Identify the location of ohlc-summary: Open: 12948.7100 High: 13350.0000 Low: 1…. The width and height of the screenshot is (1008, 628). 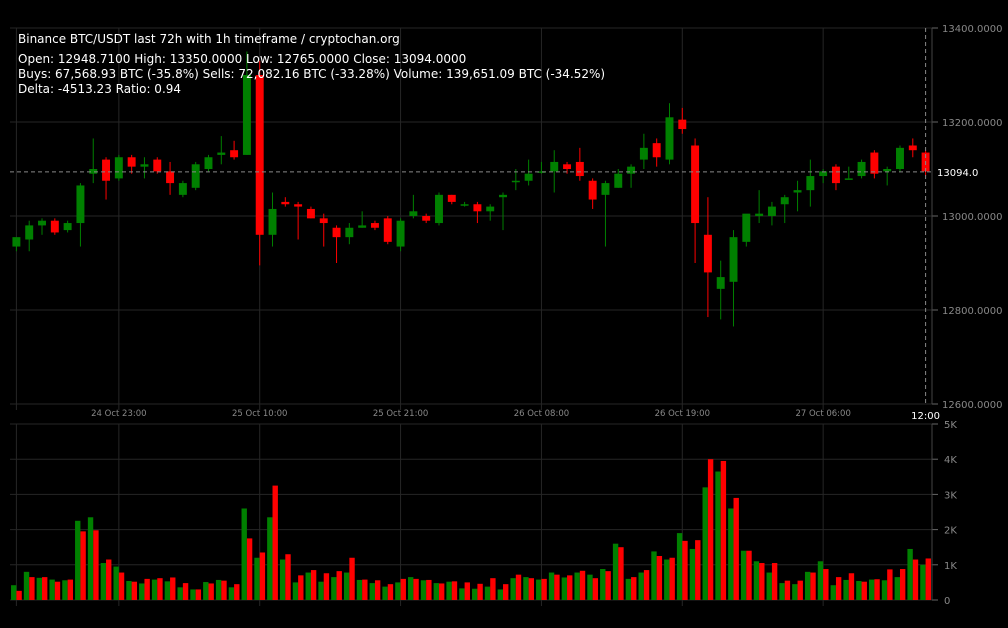
(242, 59).